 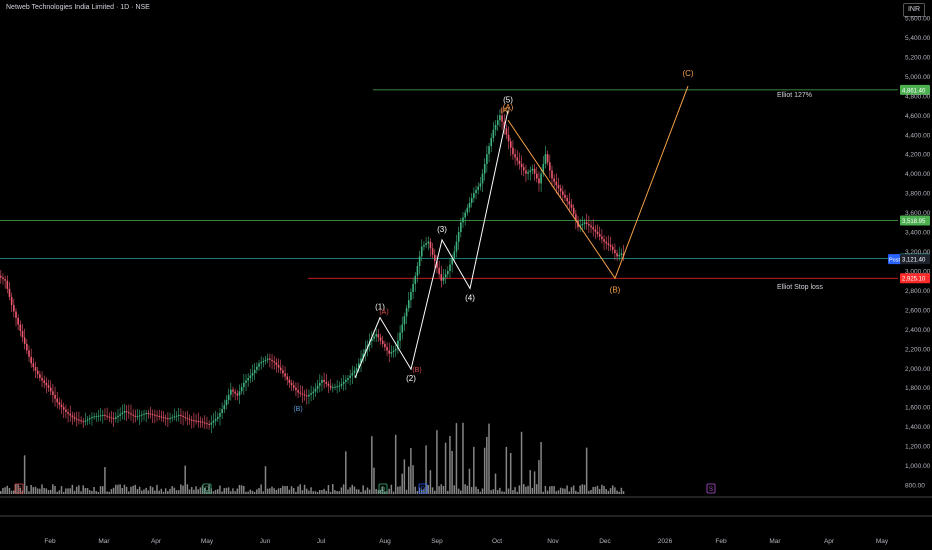 What do you see at coordinates (470, 297) in the screenshot?
I see `wave-label: (4)` at bounding box center [470, 297].